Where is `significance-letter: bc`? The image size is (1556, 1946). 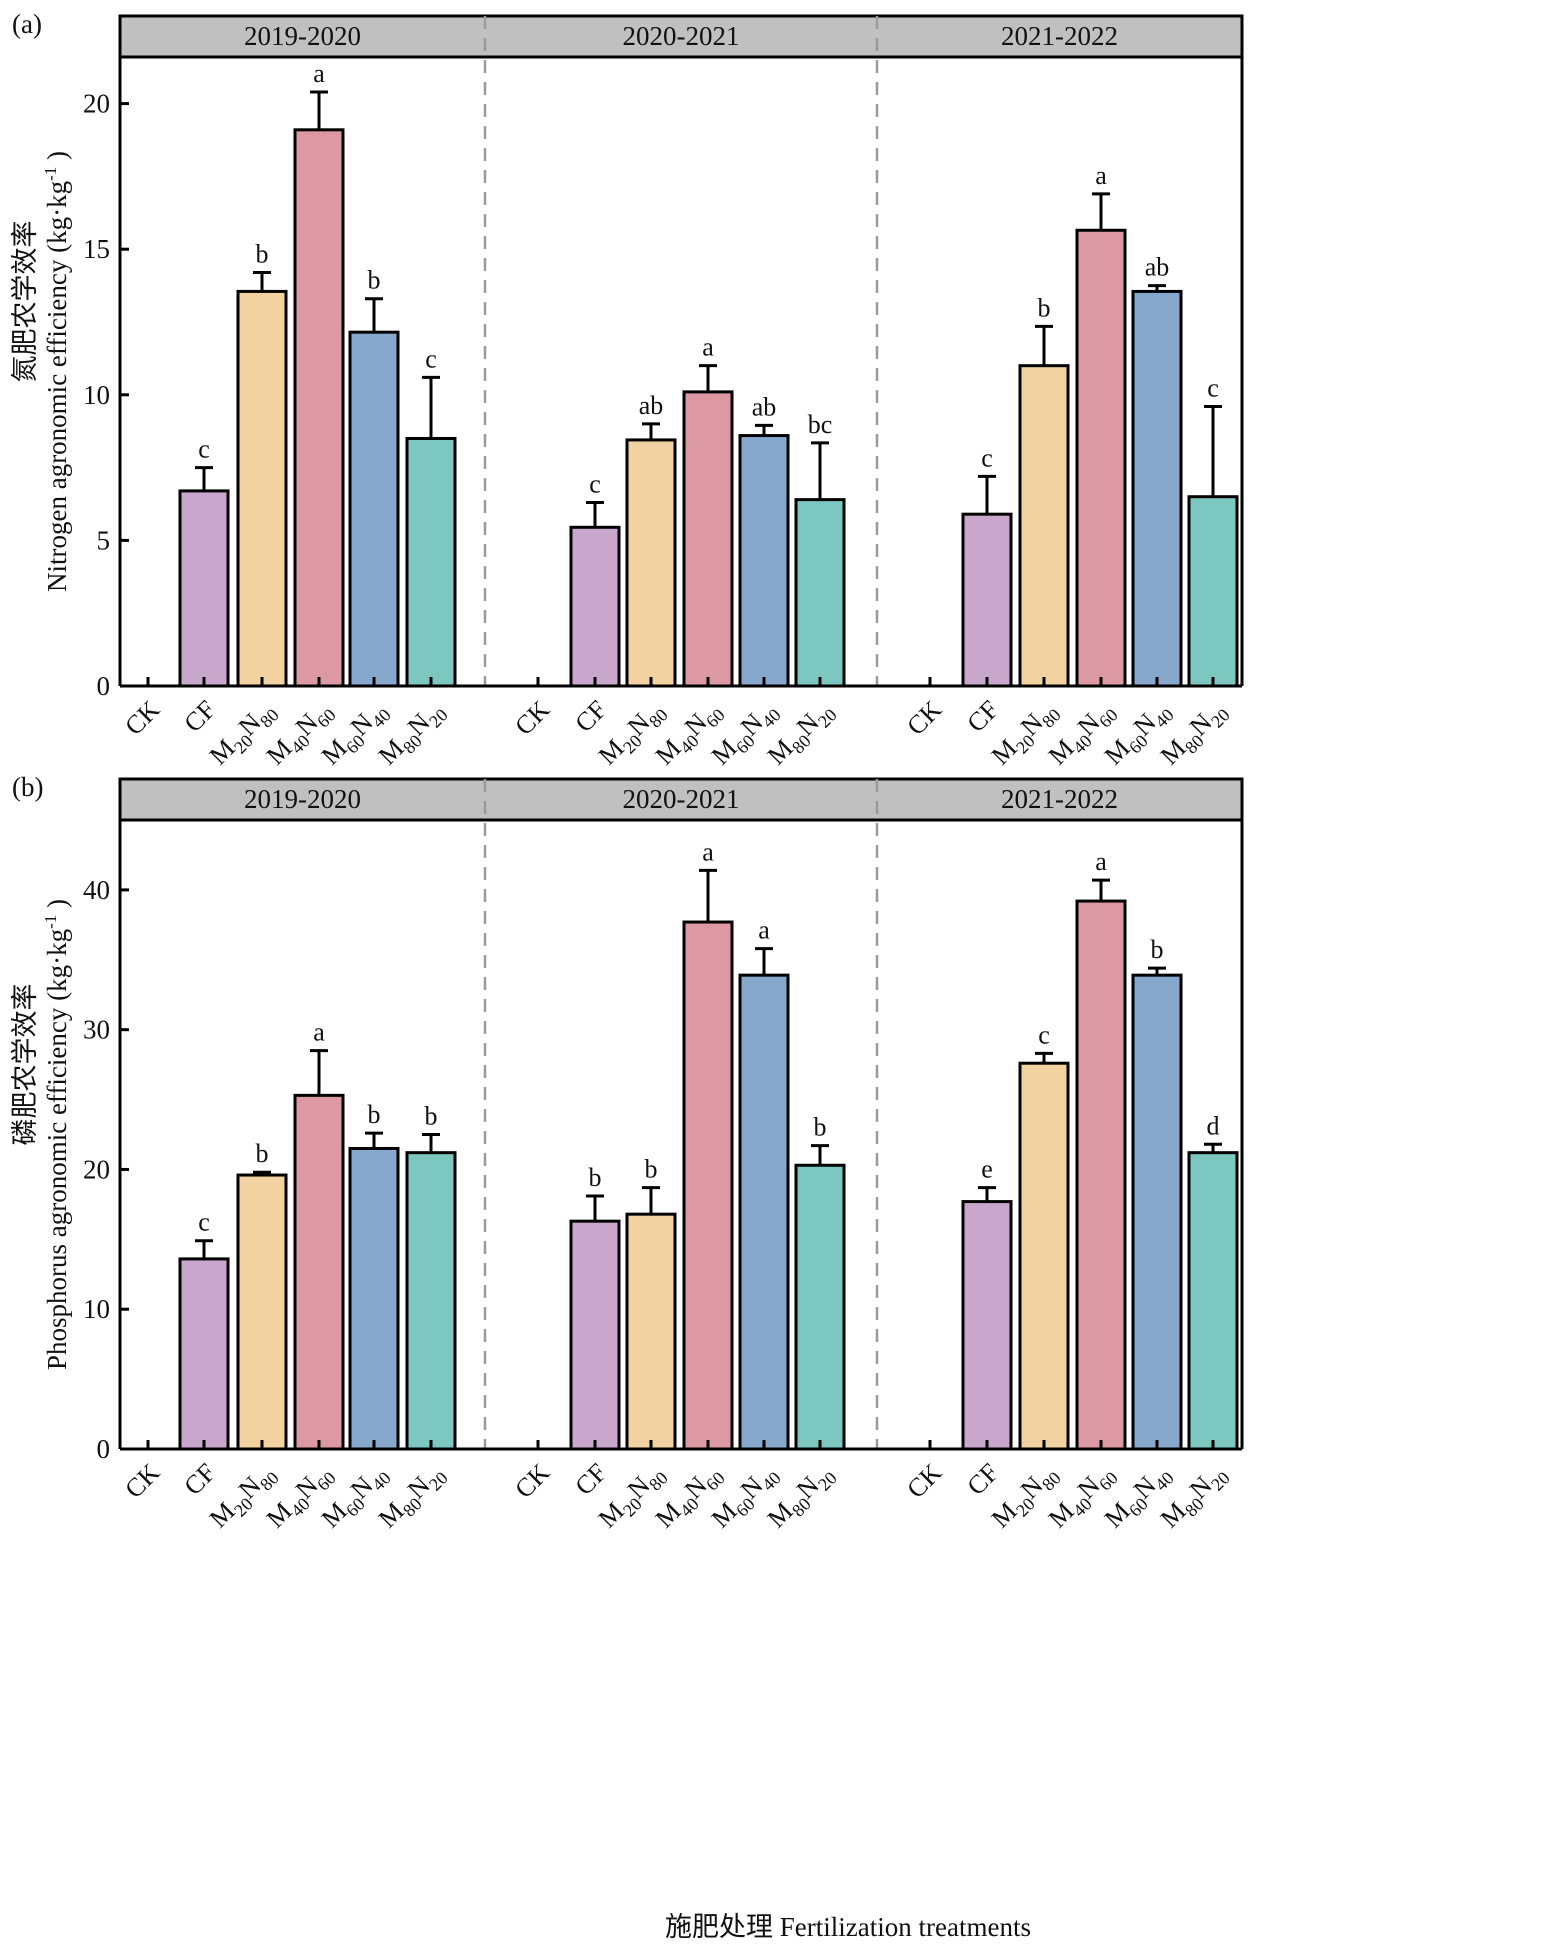 significance-letter: bc is located at coordinates (820, 424).